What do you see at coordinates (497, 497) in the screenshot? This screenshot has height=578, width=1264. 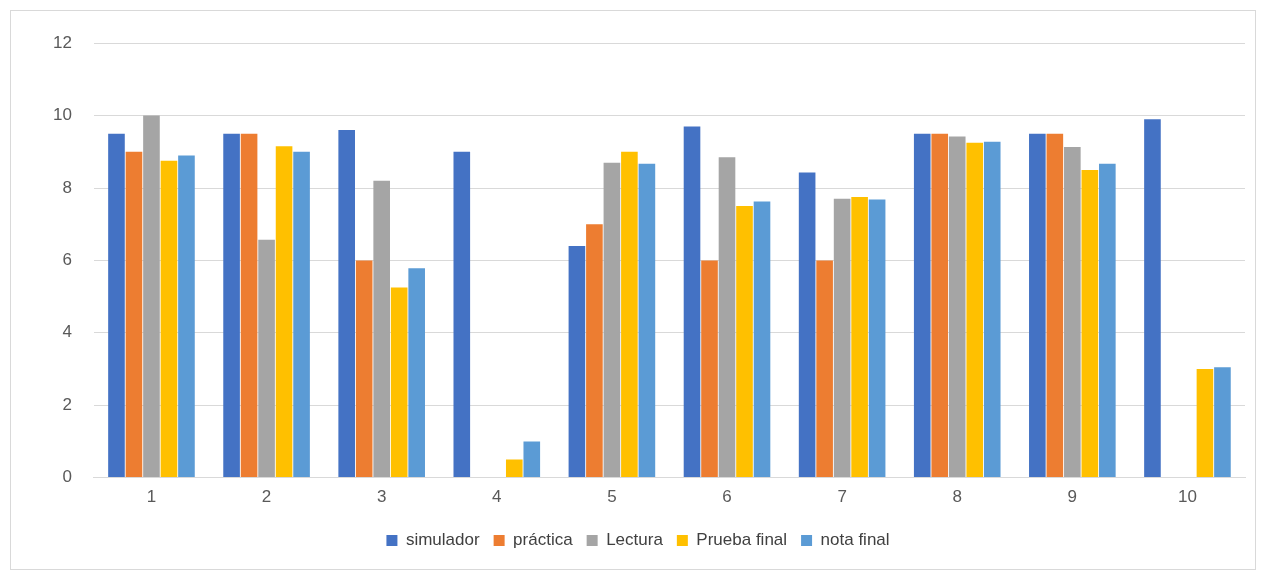 I see `x-tick-label: 4` at bounding box center [497, 497].